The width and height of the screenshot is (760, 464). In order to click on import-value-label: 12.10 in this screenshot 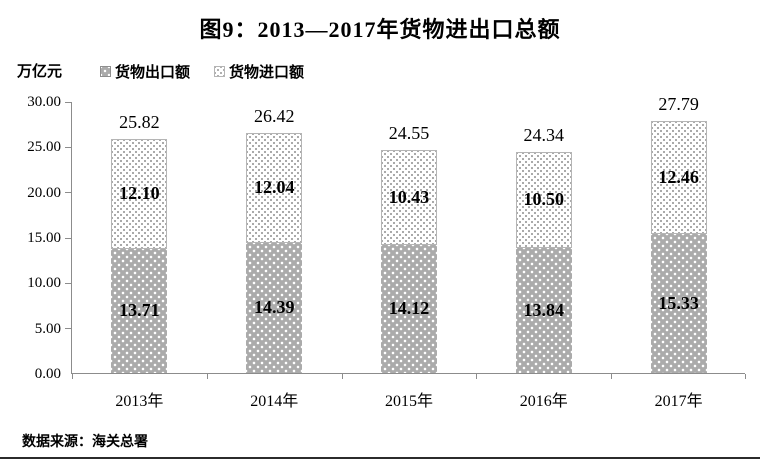, I will do `click(139, 193)`.